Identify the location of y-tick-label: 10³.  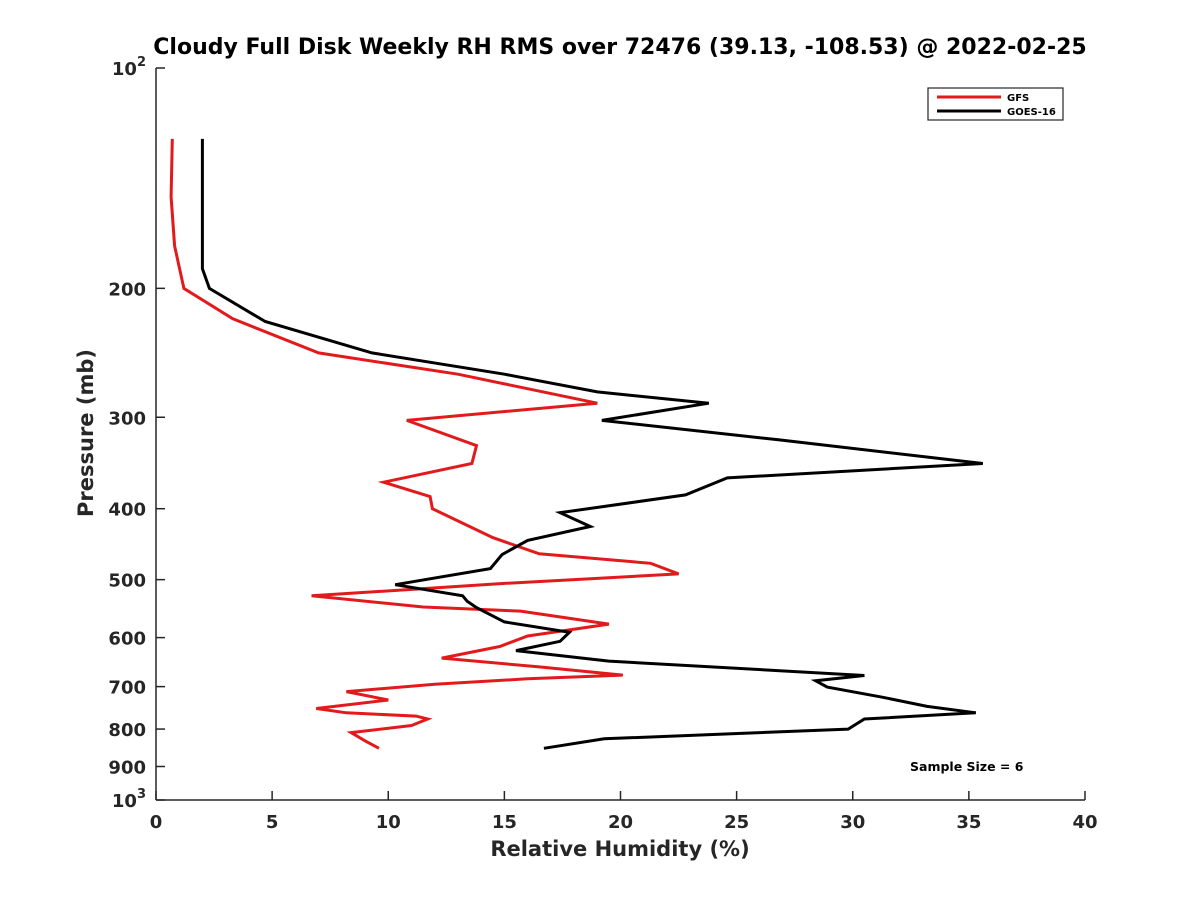
(129, 799).